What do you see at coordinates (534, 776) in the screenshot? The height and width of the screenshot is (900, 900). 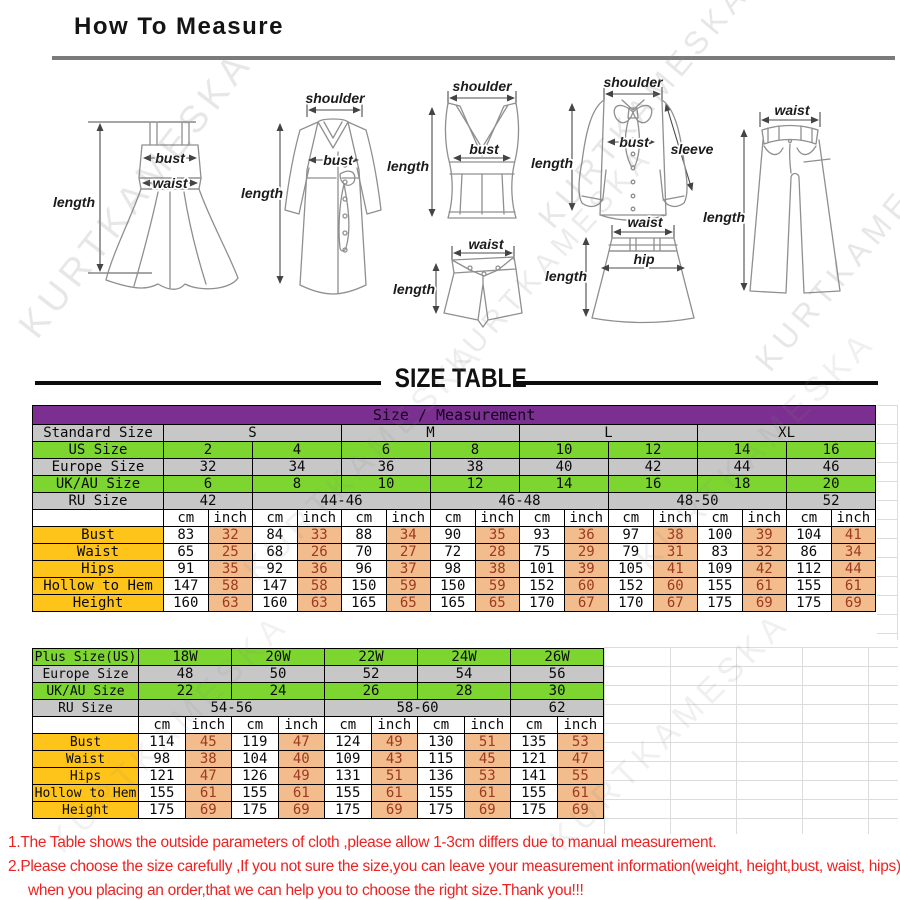 I see `hips-cm-value: 141` at bounding box center [534, 776].